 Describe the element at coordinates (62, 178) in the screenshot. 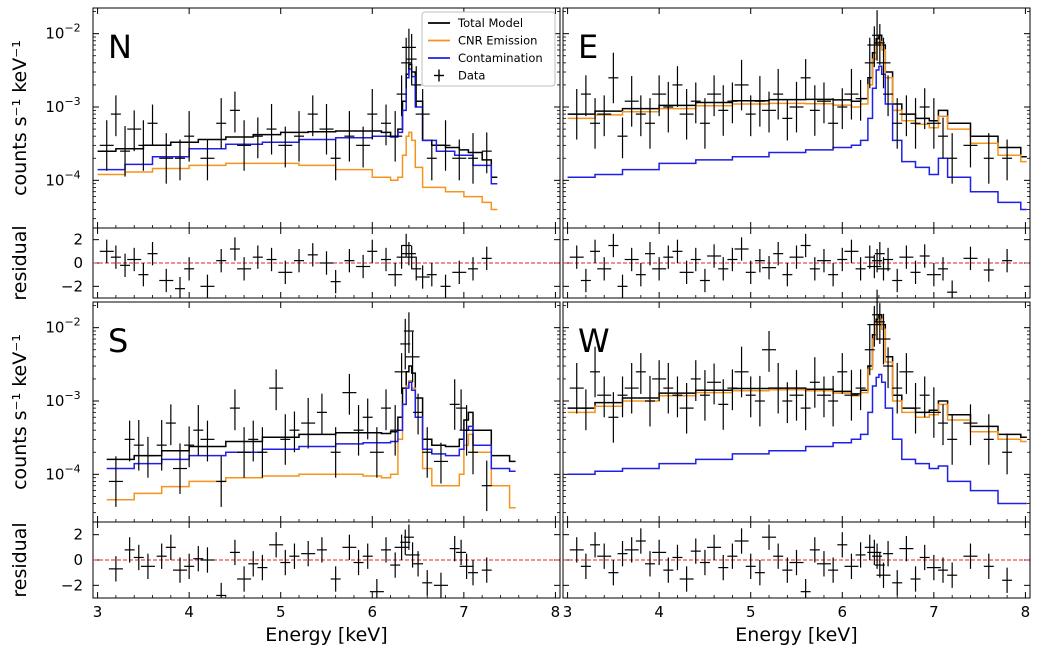

I see `y-tick-label: 10−4` at that location.